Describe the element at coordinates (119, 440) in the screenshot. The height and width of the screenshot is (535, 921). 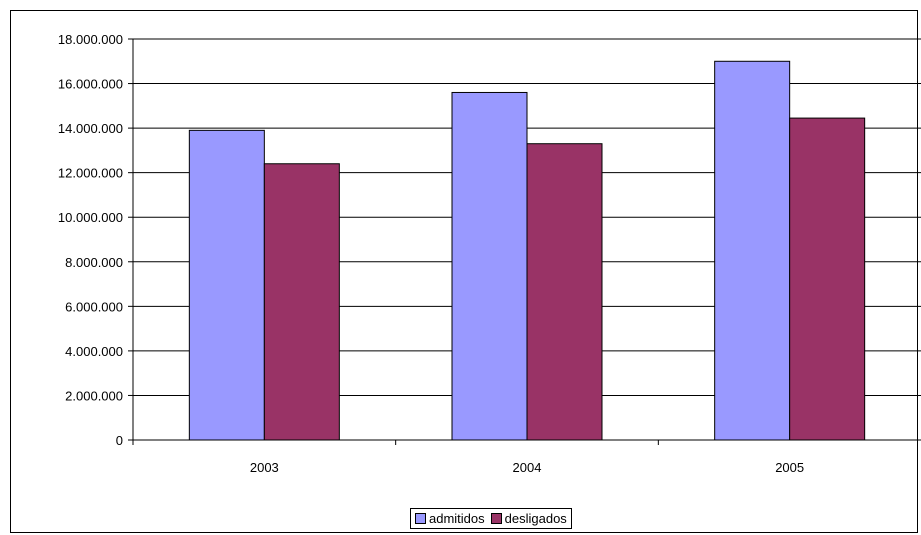
I see `y-tick-label: 0` at that location.